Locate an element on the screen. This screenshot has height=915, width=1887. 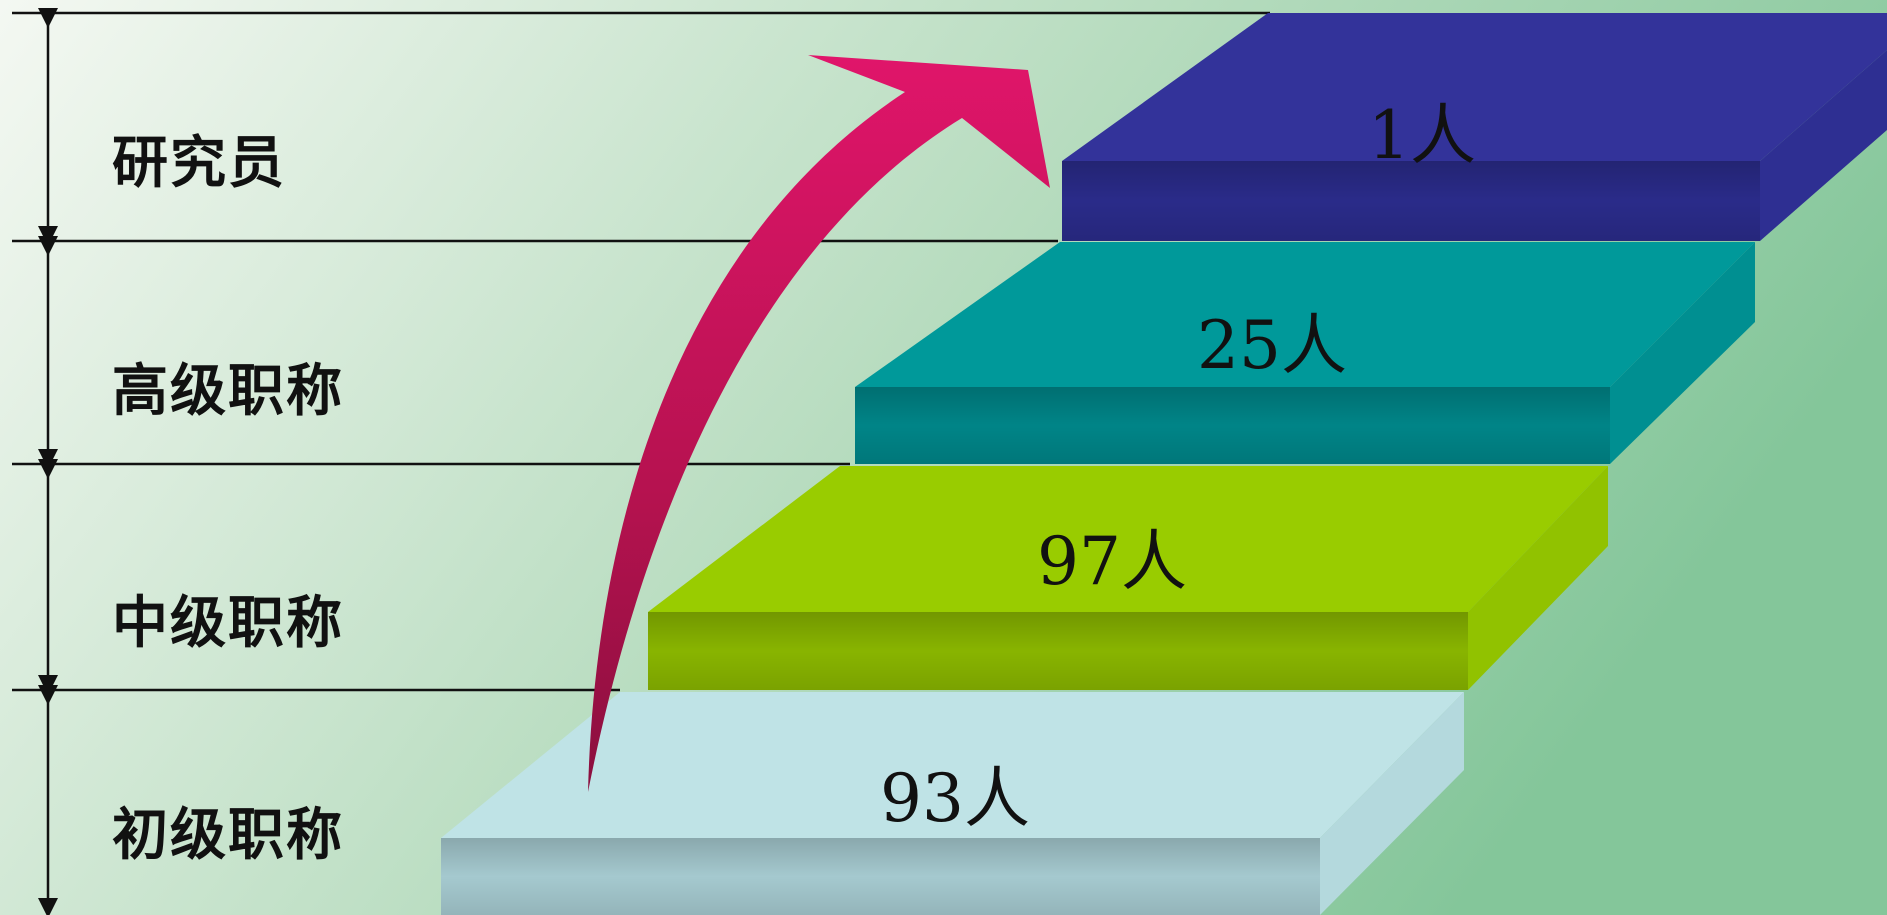
count-intermediate: 97人 is located at coordinates (1112, 561).